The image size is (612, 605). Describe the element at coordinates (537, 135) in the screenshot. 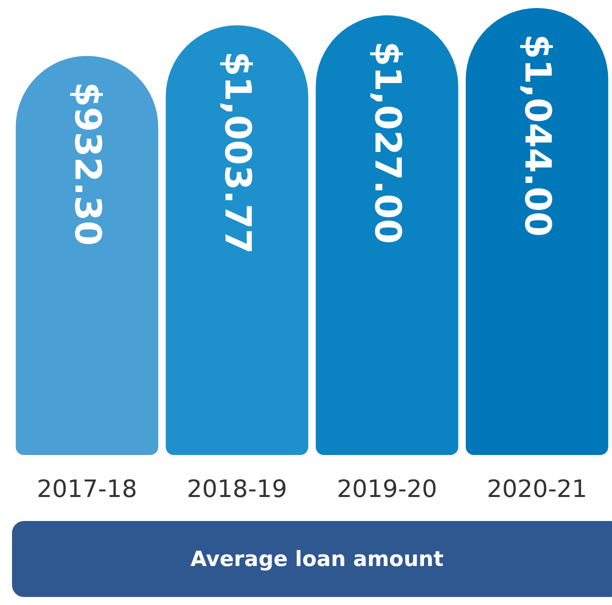

I see `data-label: $1,044.00` at that location.